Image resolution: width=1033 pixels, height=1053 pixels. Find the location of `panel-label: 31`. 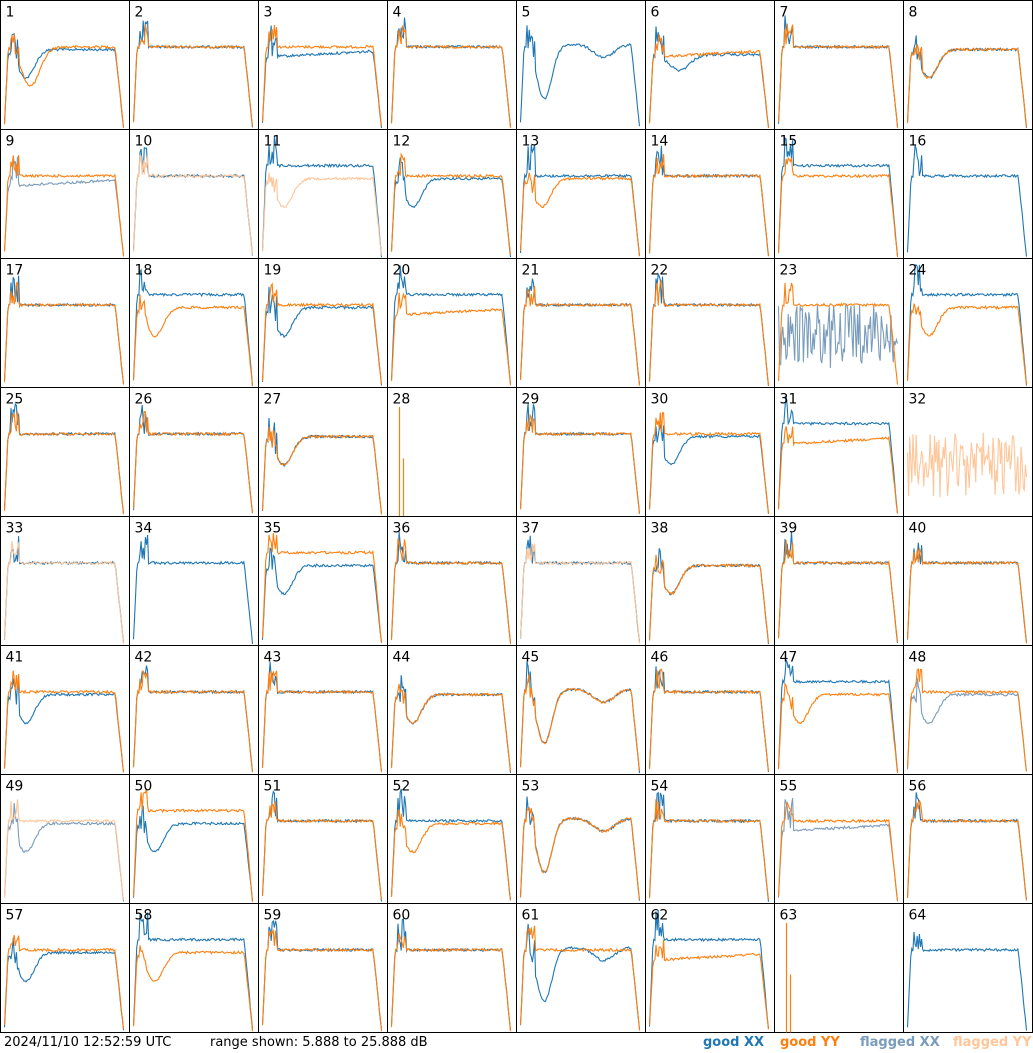

panel-label: 31 is located at coordinates (789, 400).